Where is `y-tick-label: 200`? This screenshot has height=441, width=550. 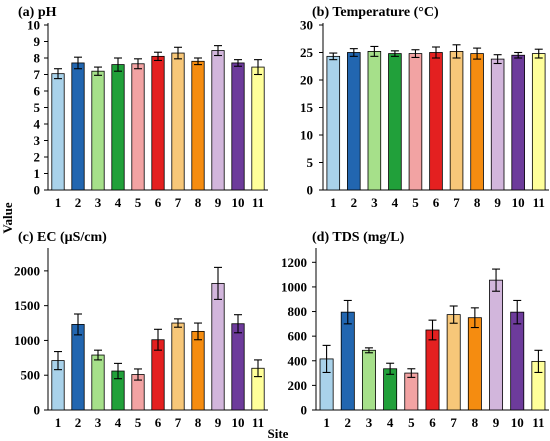 y-tick-label: 200 is located at coordinates (298, 385).